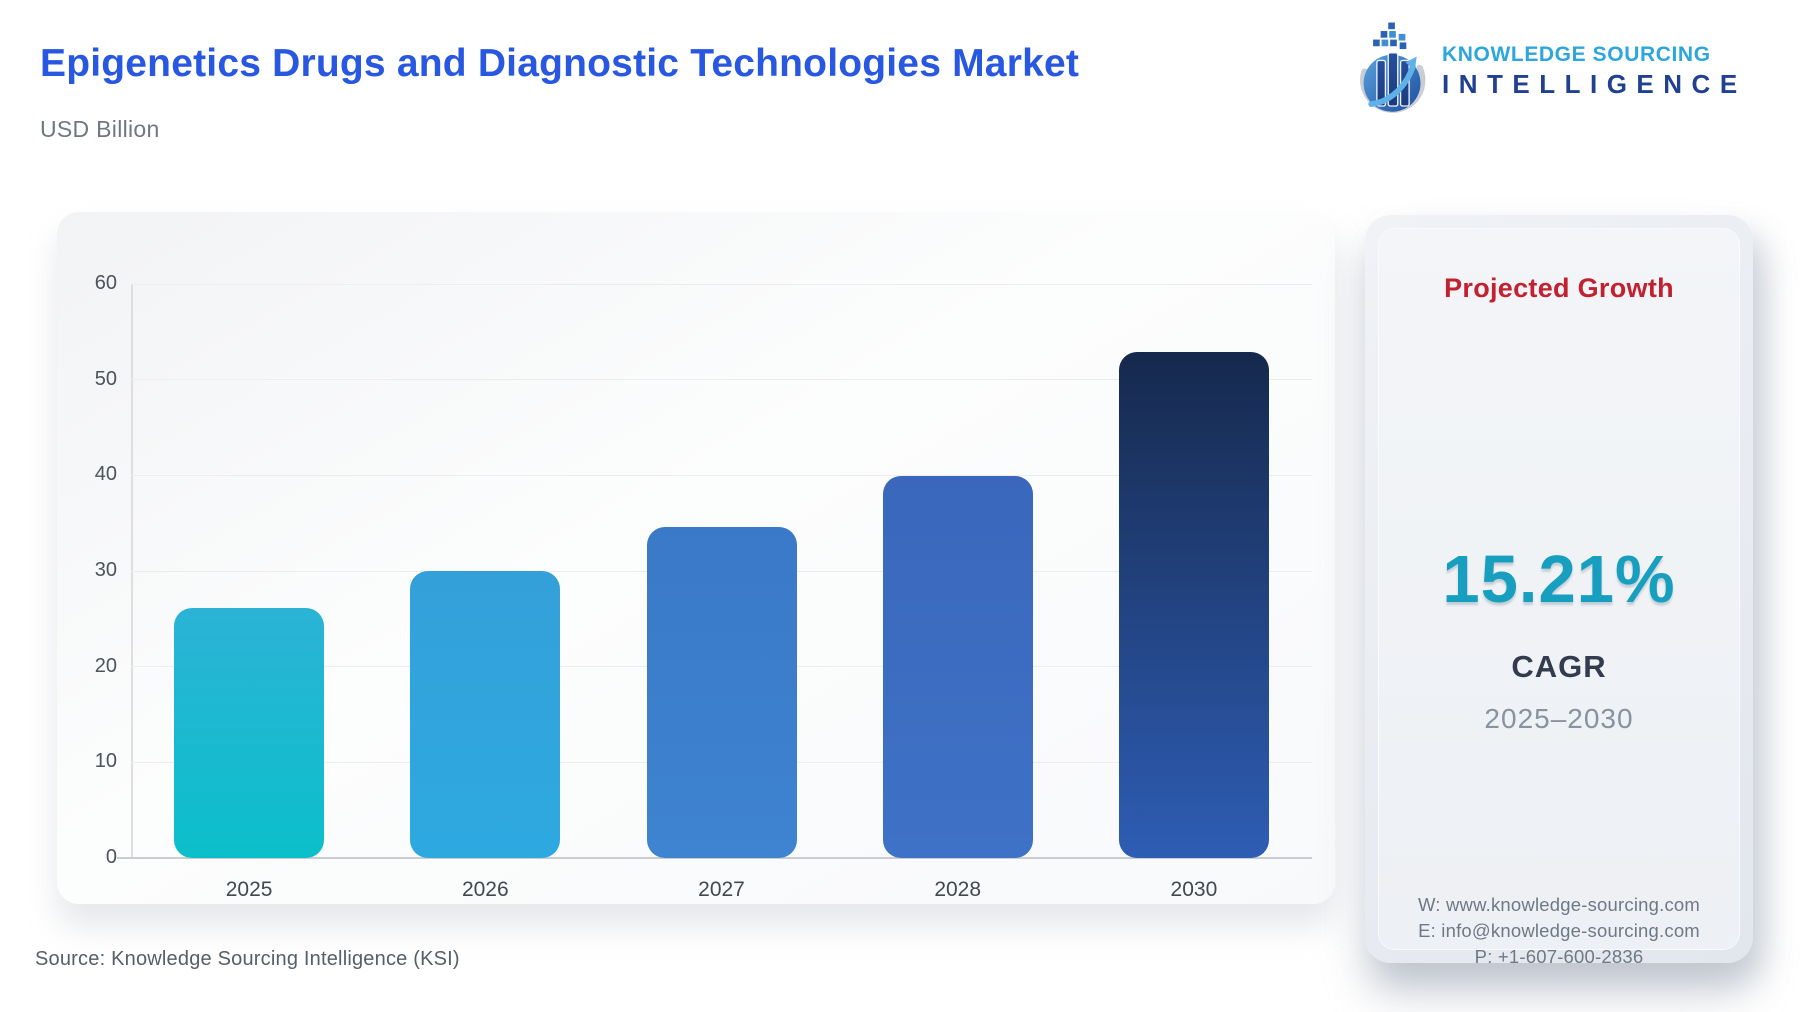 The width and height of the screenshot is (1800, 1012). Describe the element at coordinates (1194, 889) in the screenshot. I see `x-tick-2030: 2030` at that location.